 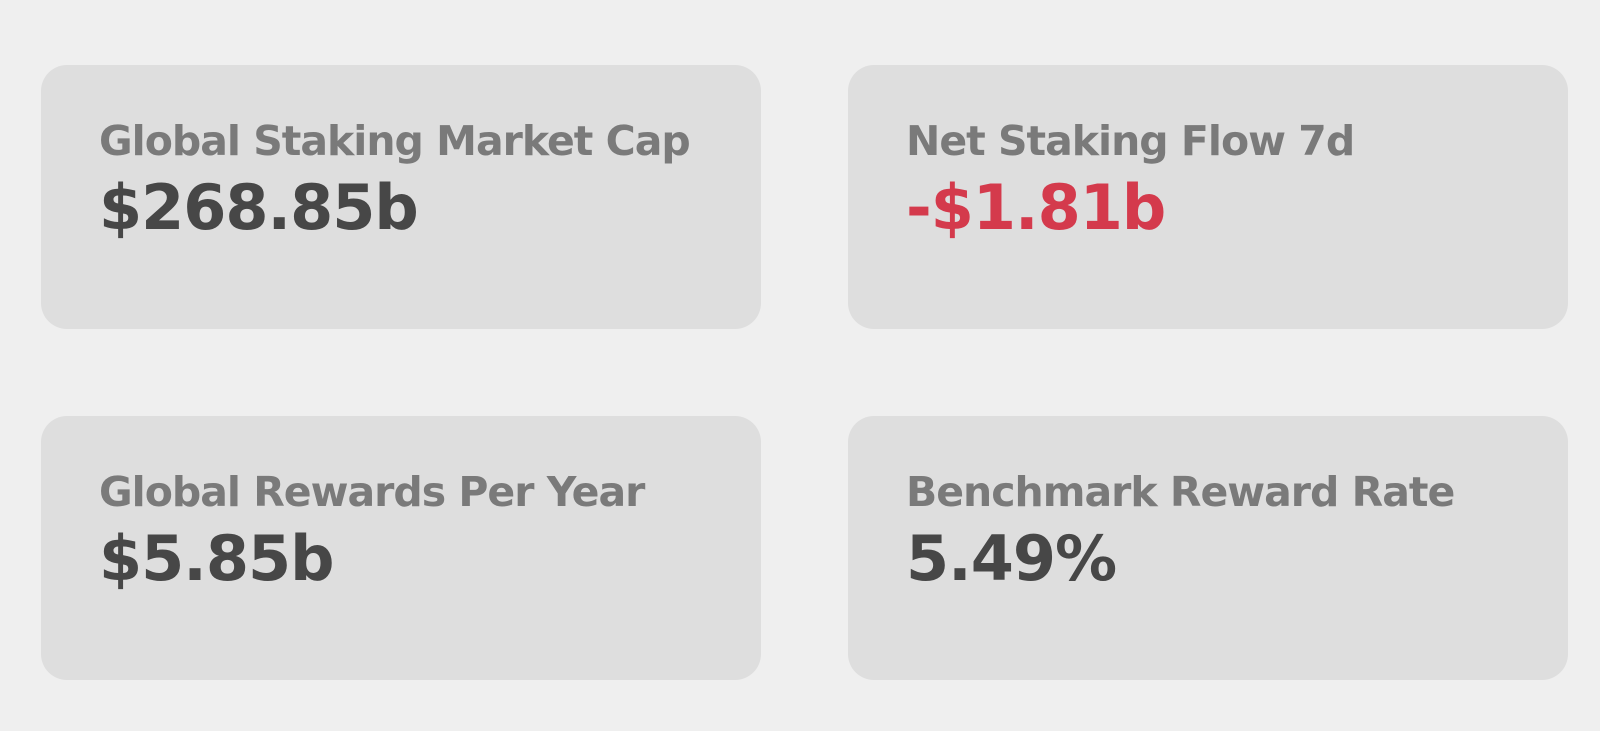 I want to click on stat-label: Benchmark Reward Rate, so click(x=1180, y=492).